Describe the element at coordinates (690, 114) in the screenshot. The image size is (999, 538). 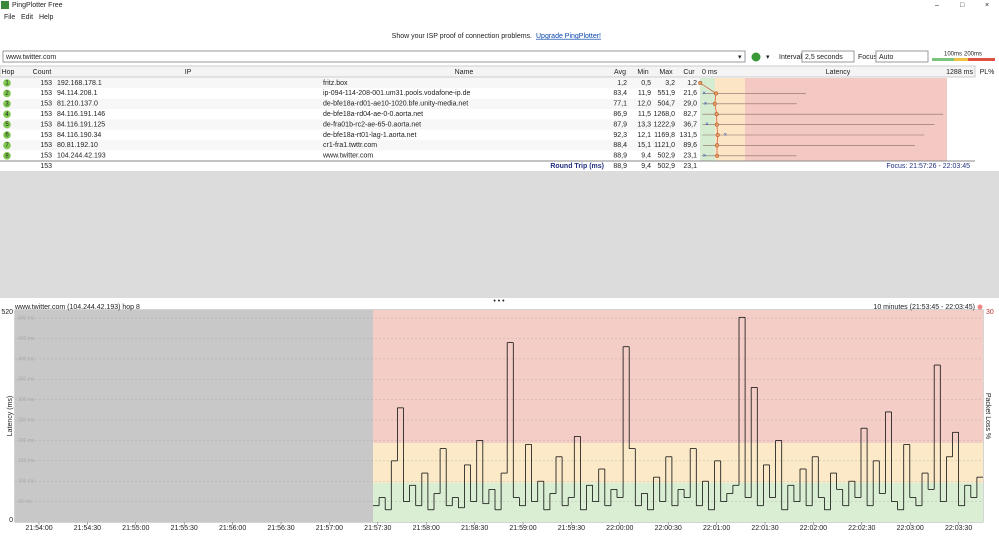
I see `stat: 82,7` at that location.